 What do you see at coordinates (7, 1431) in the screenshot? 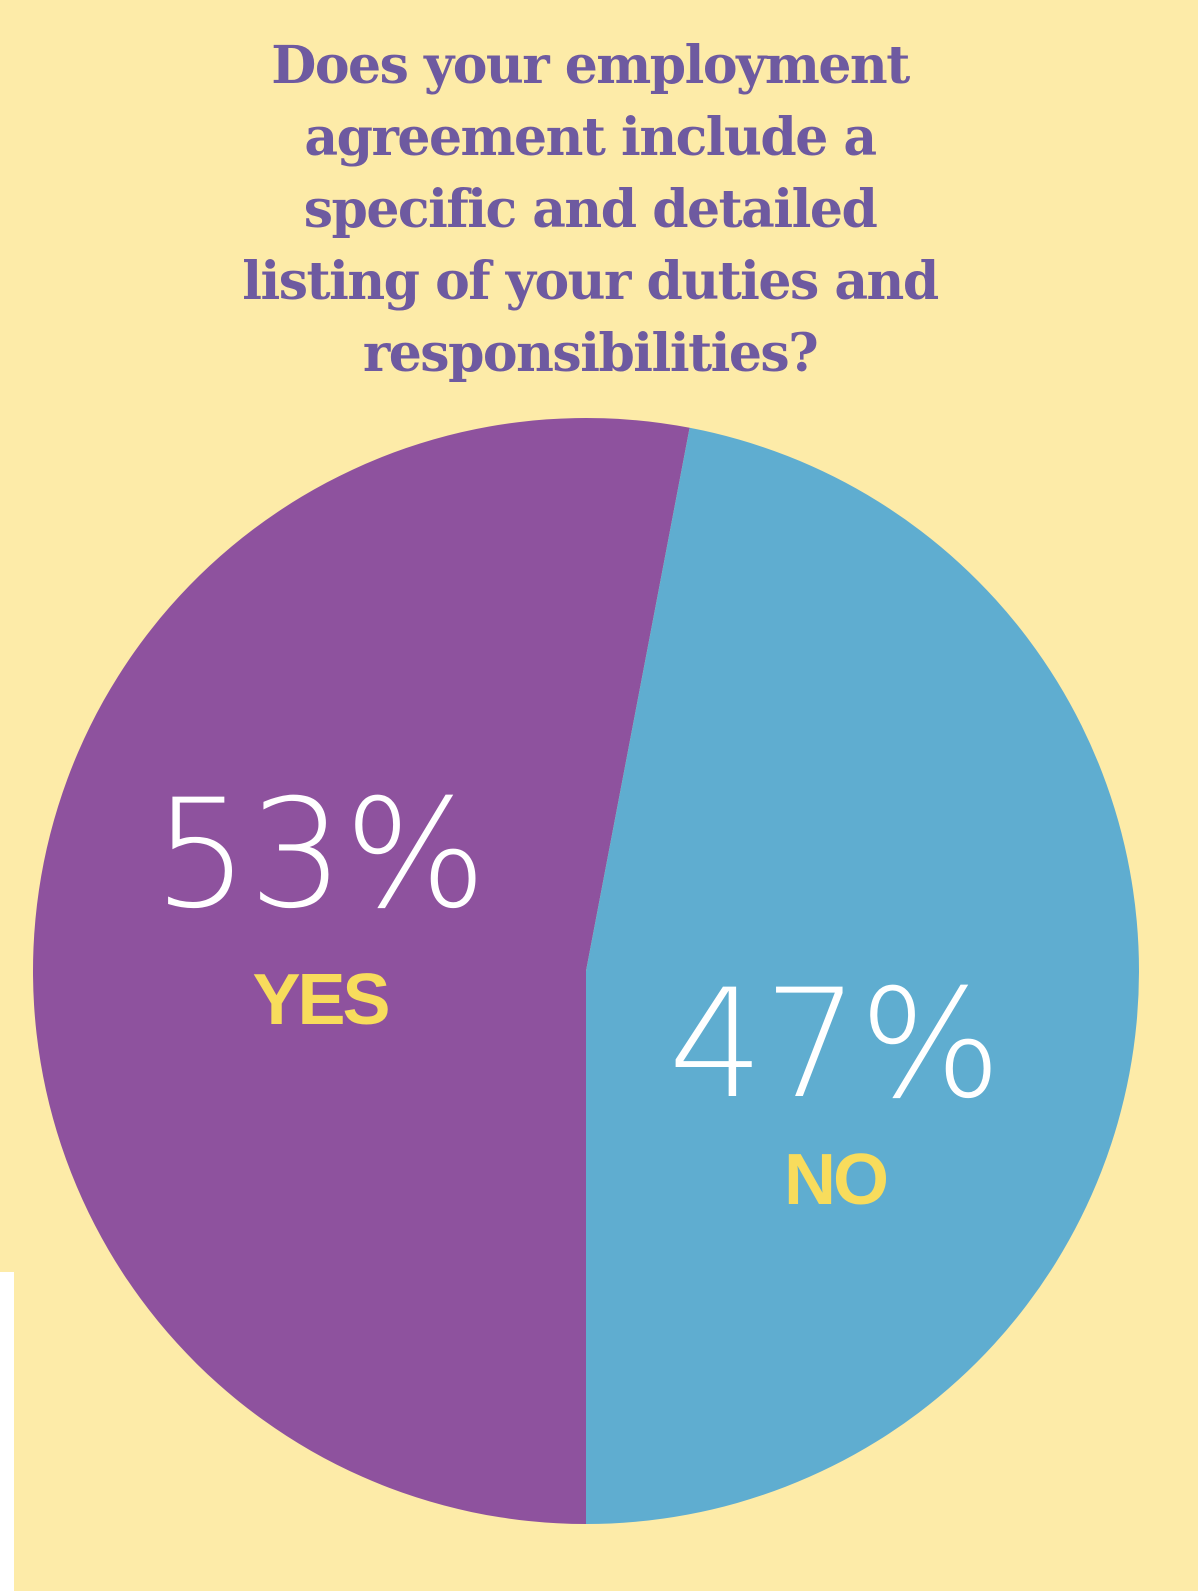
I see `edge-strip` at bounding box center [7, 1431].